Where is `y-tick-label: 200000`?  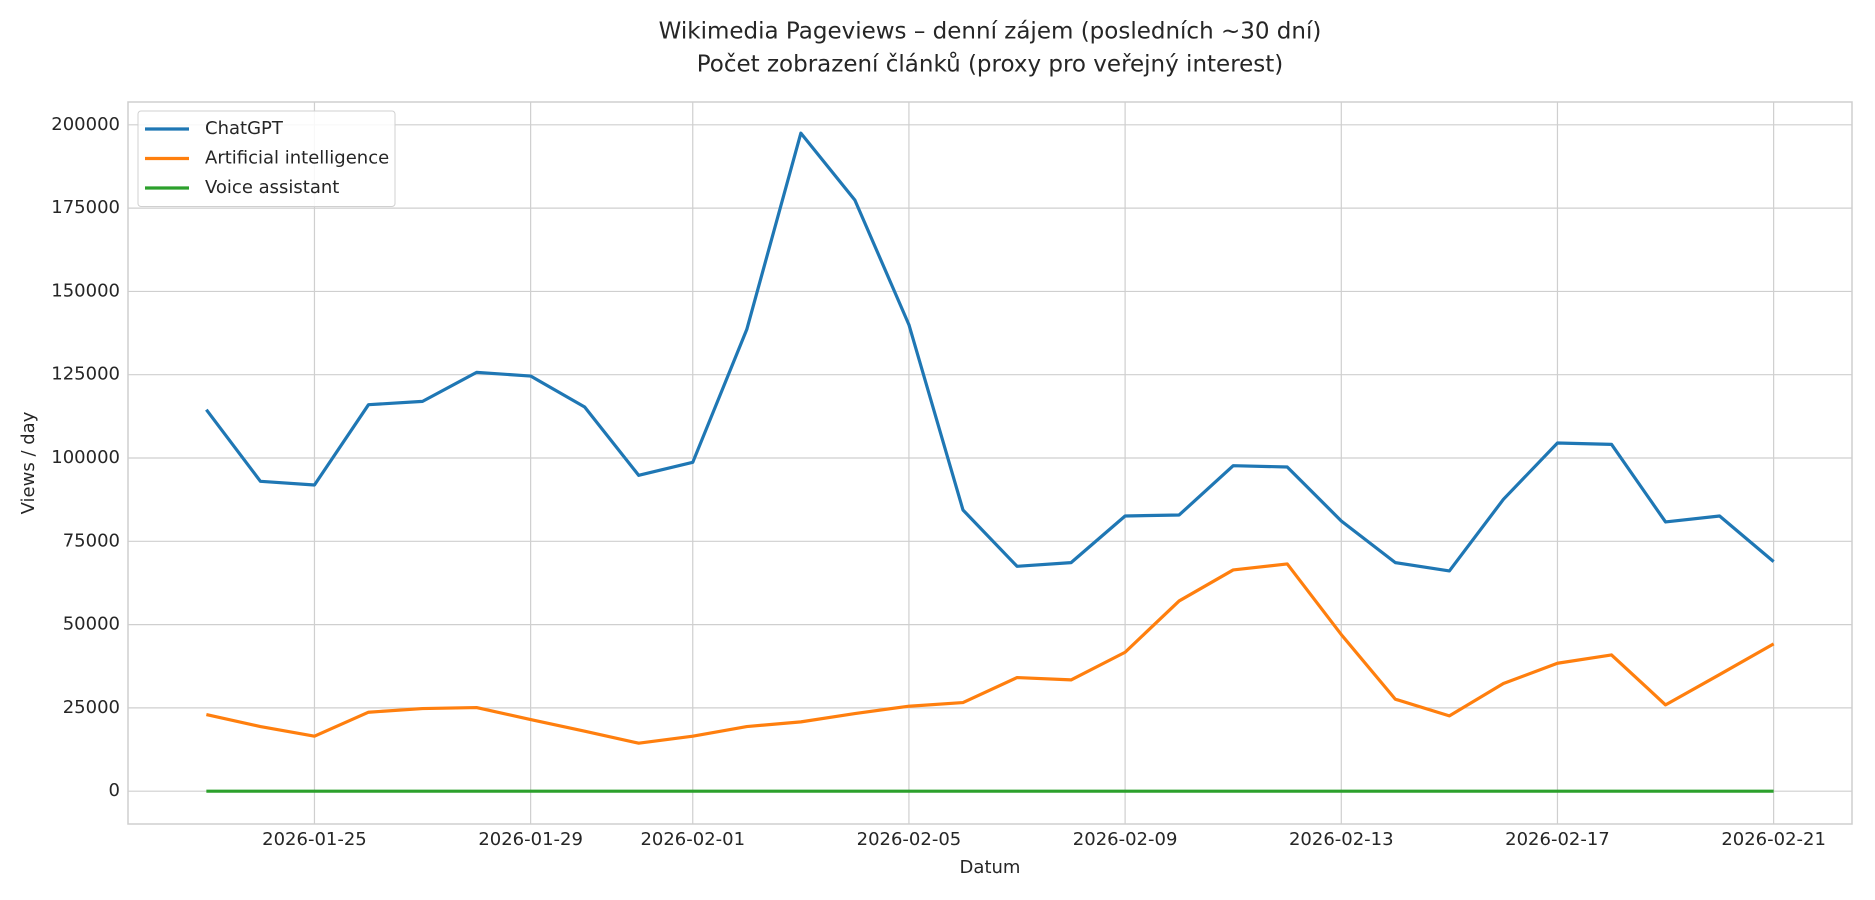 y-tick-label: 200000 is located at coordinates (85, 124).